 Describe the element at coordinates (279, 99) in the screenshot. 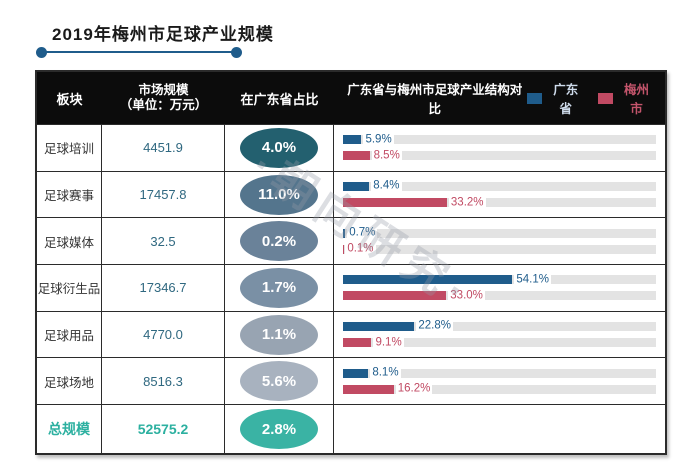

I see `header-province-share: 在广东省占比` at that location.